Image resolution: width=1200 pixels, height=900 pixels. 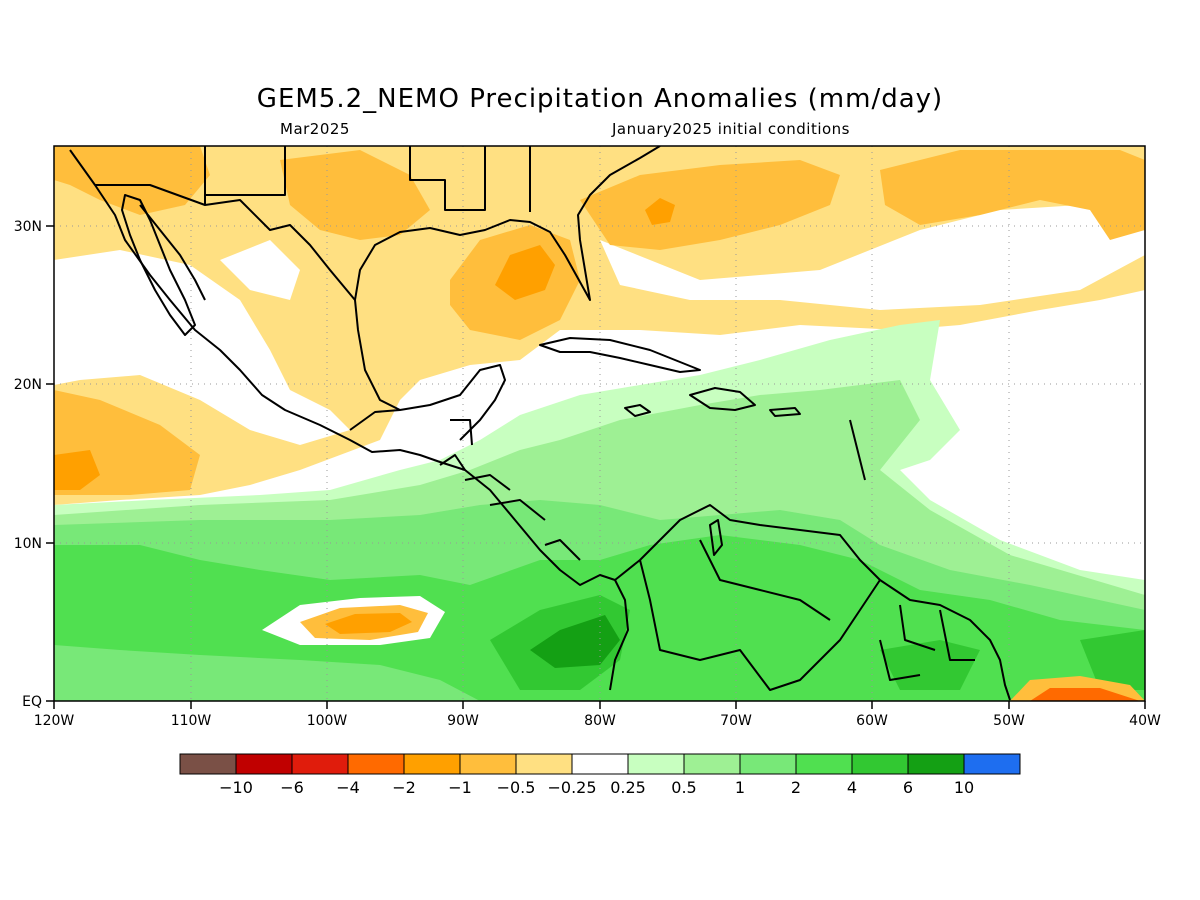 What do you see at coordinates (628, 787) in the screenshot?
I see `colorbar-label: 0.25` at bounding box center [628, 787].